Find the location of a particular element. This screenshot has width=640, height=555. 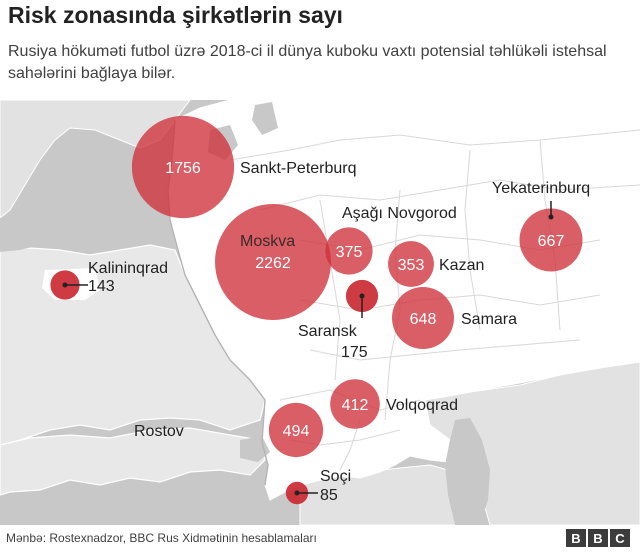

bbc-logo: B B C is located at coordinates (598, 538).